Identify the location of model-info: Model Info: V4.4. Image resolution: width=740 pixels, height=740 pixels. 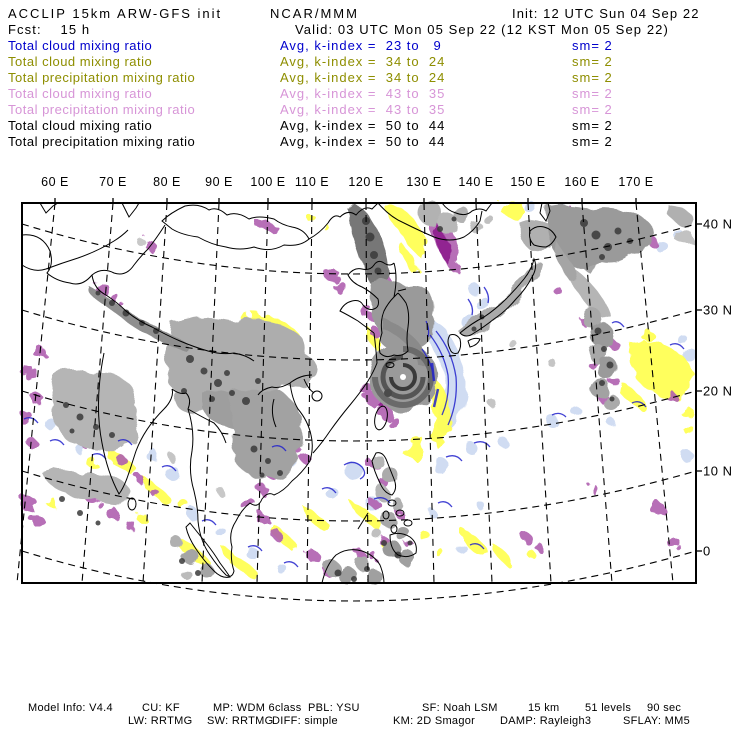
(70, 708).